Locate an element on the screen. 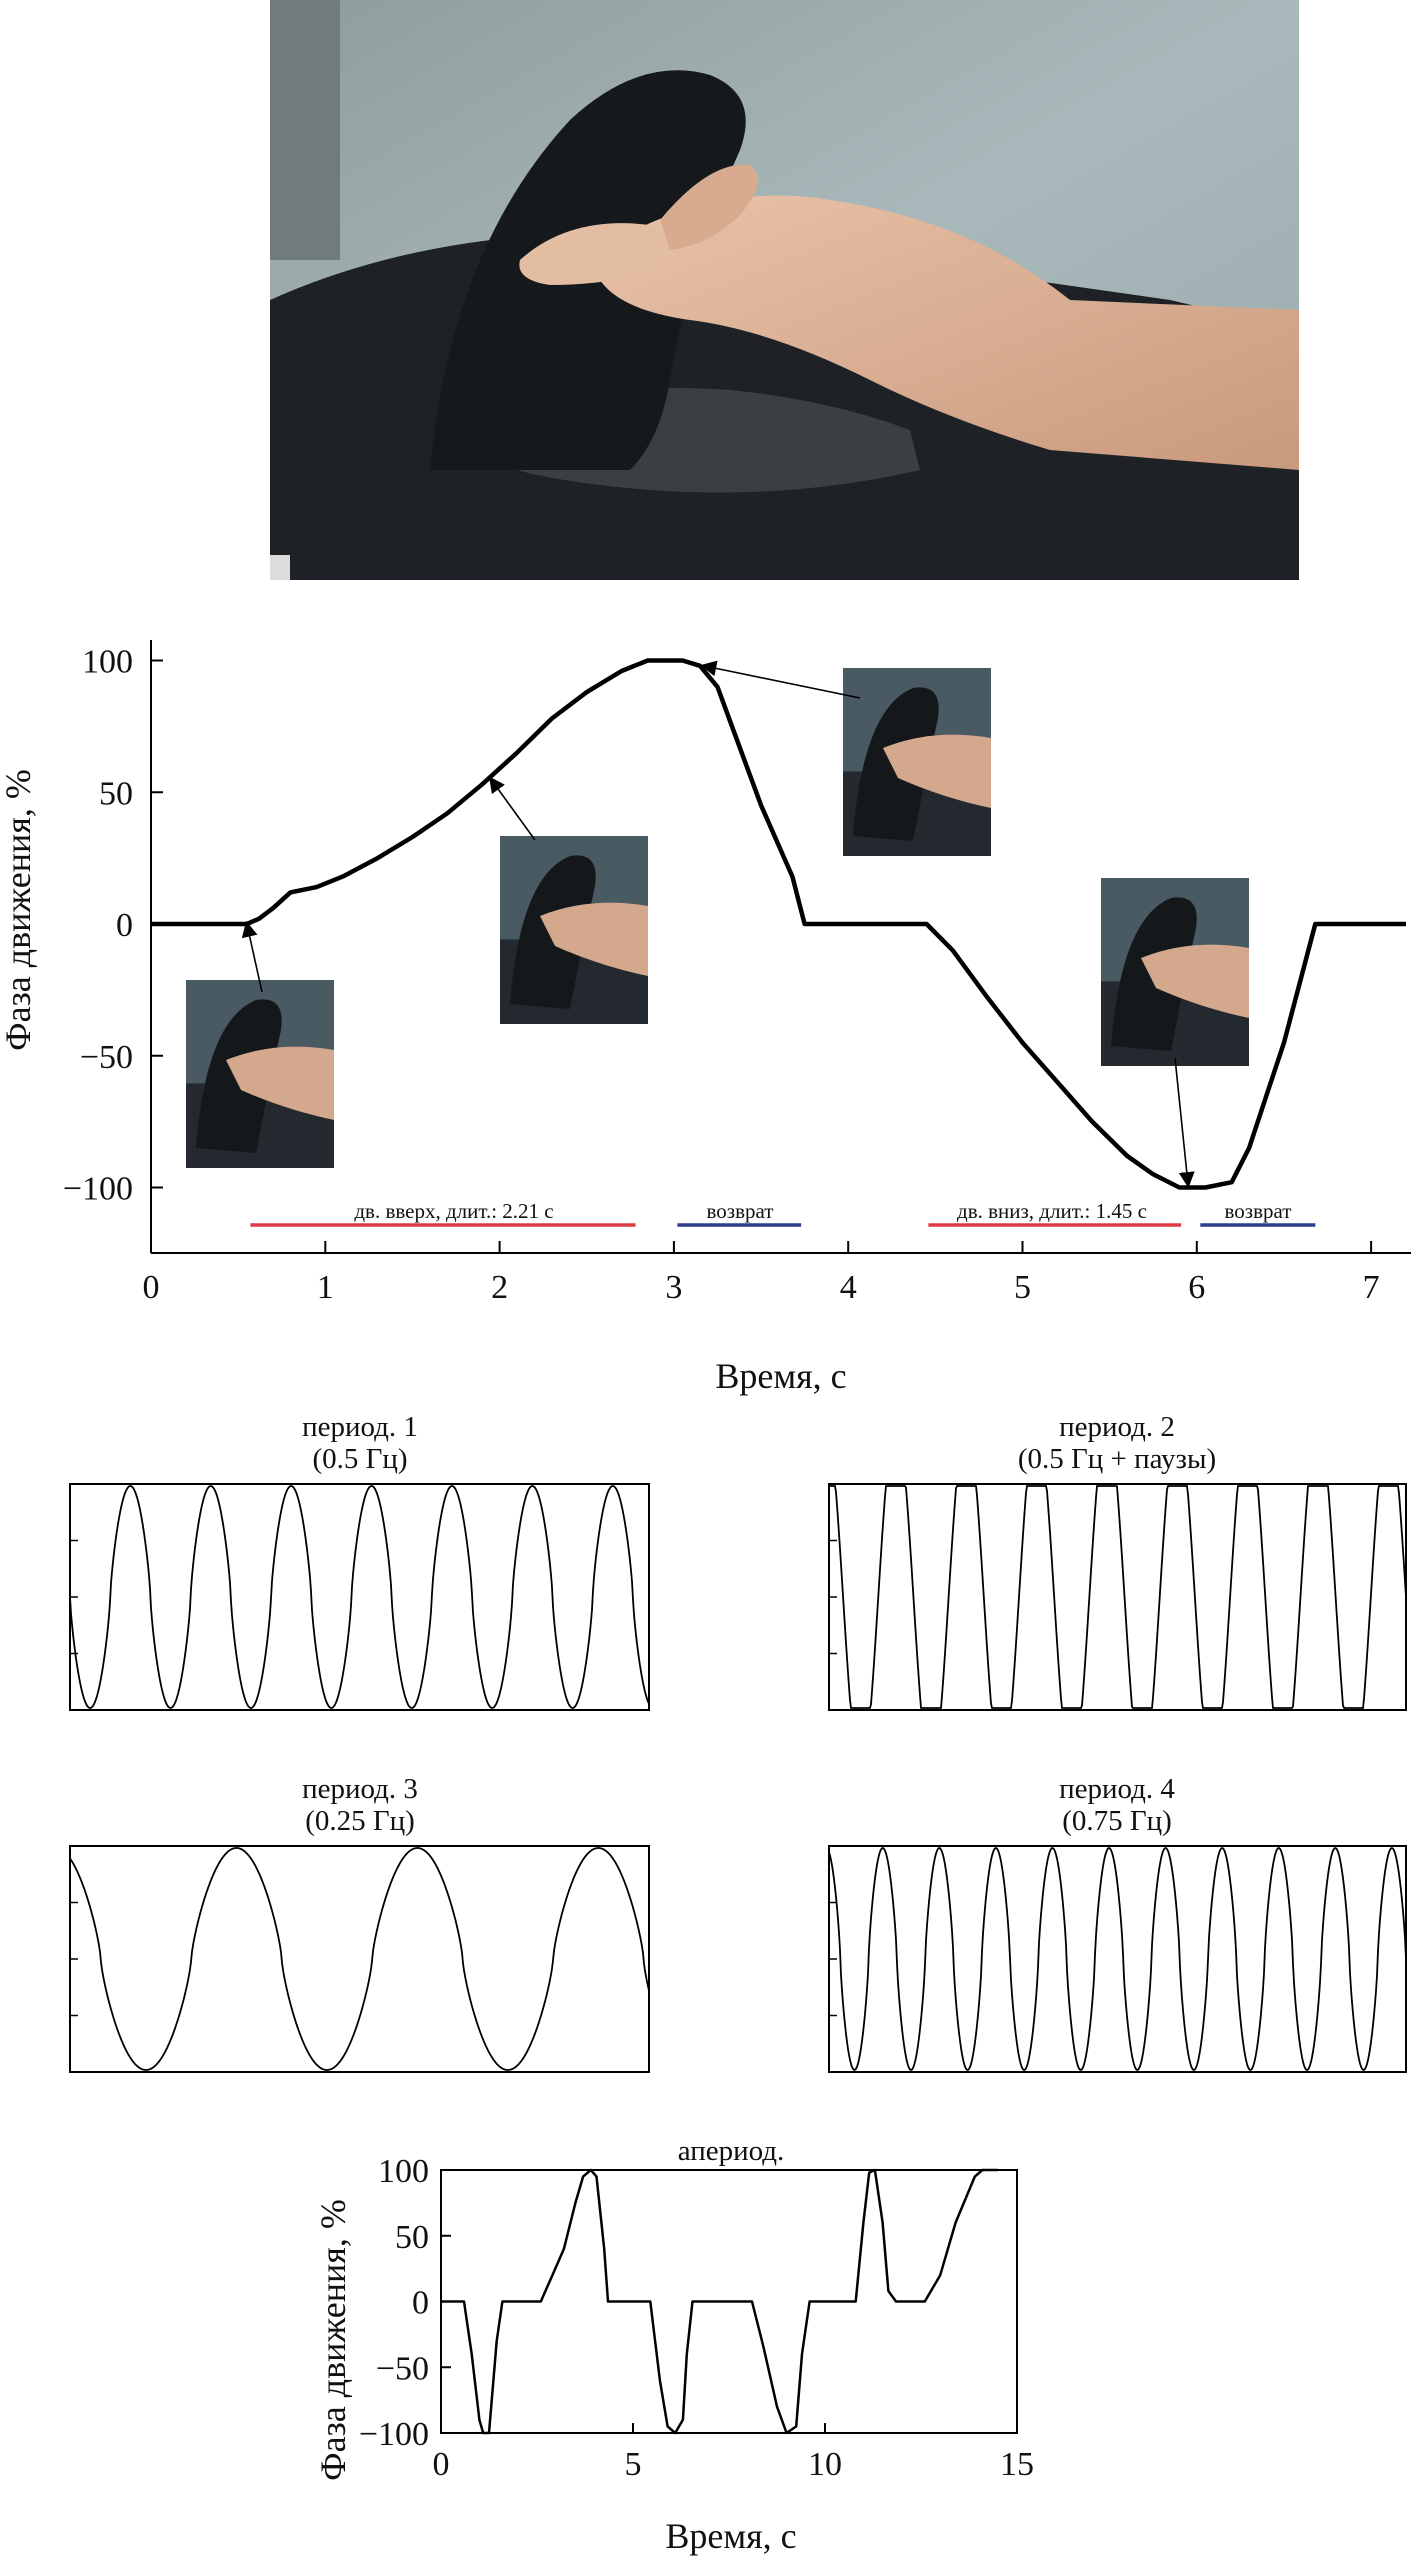  x-tick-label: 10 is located at coordinates (825, 2464).